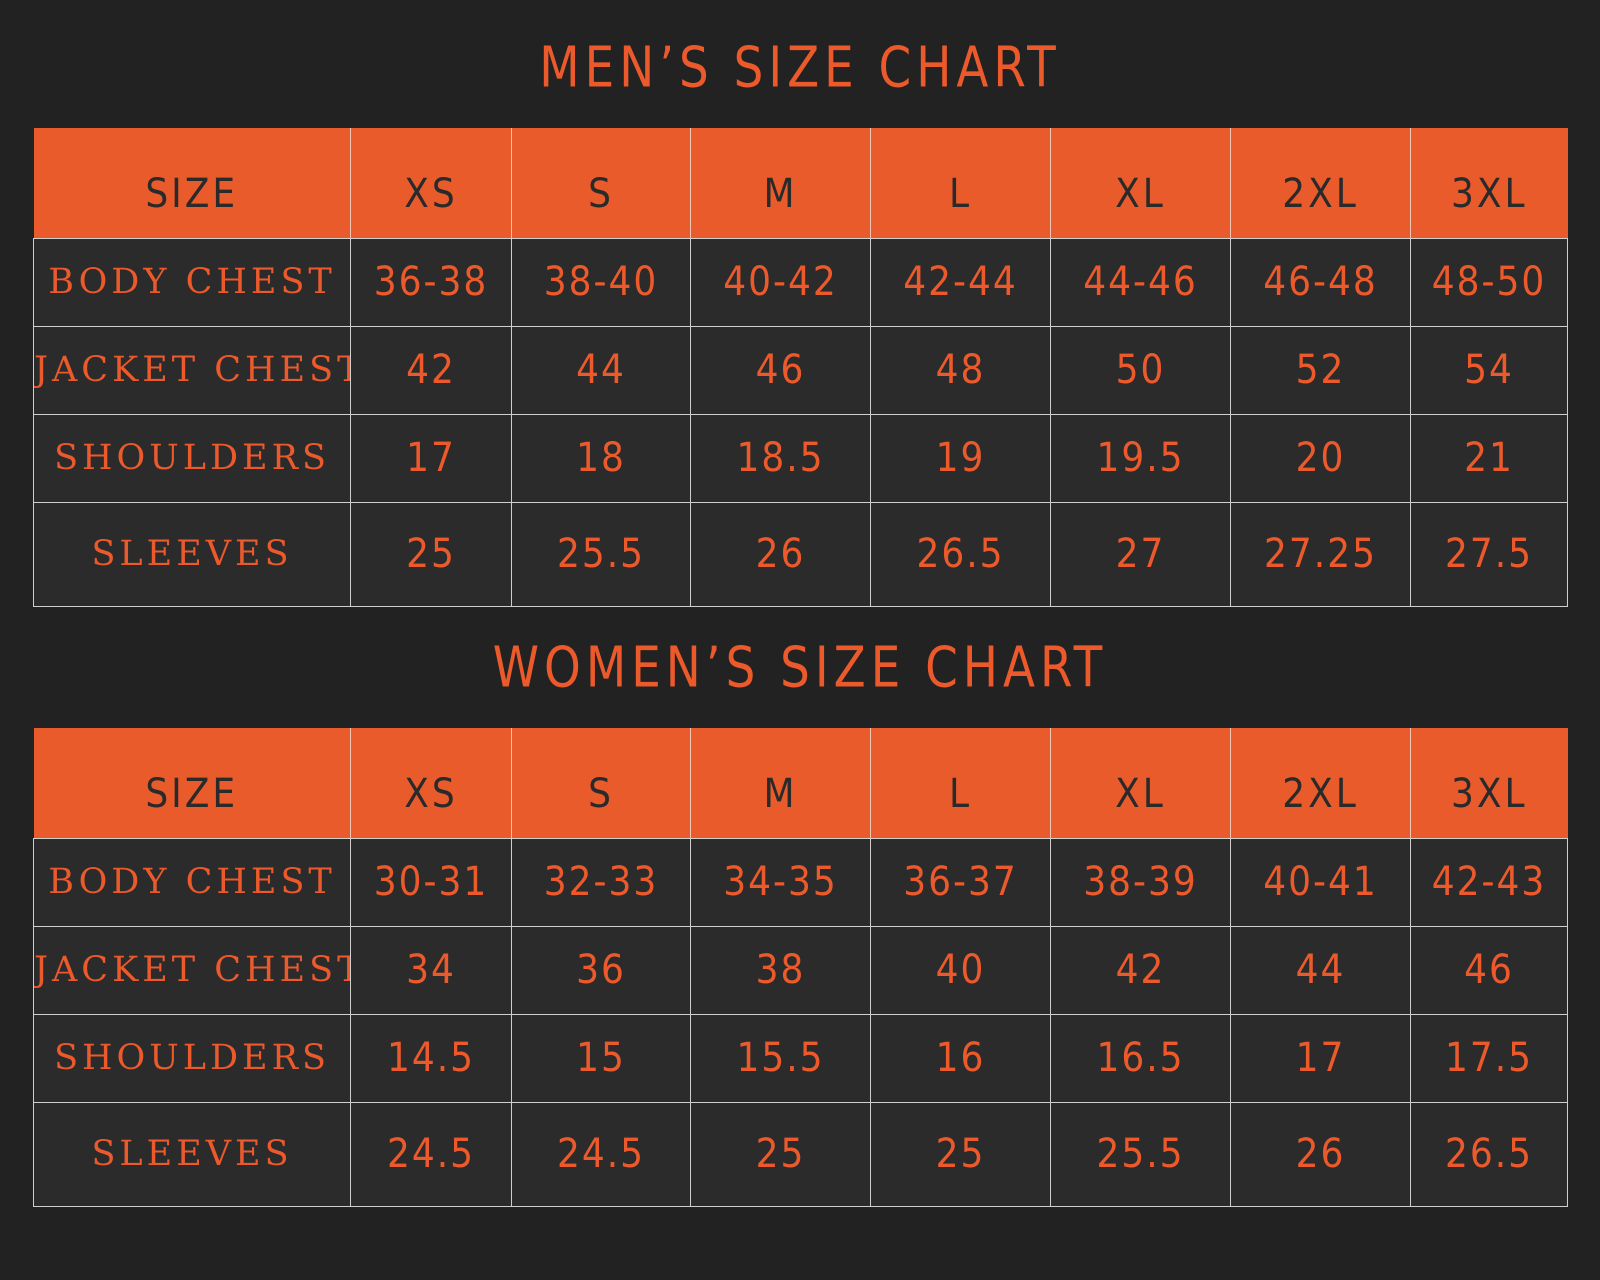  What do you see at coordinates (1489, 370) in the screenshot?
I see `table-cell: 54` at bounding box center [1489, 370].